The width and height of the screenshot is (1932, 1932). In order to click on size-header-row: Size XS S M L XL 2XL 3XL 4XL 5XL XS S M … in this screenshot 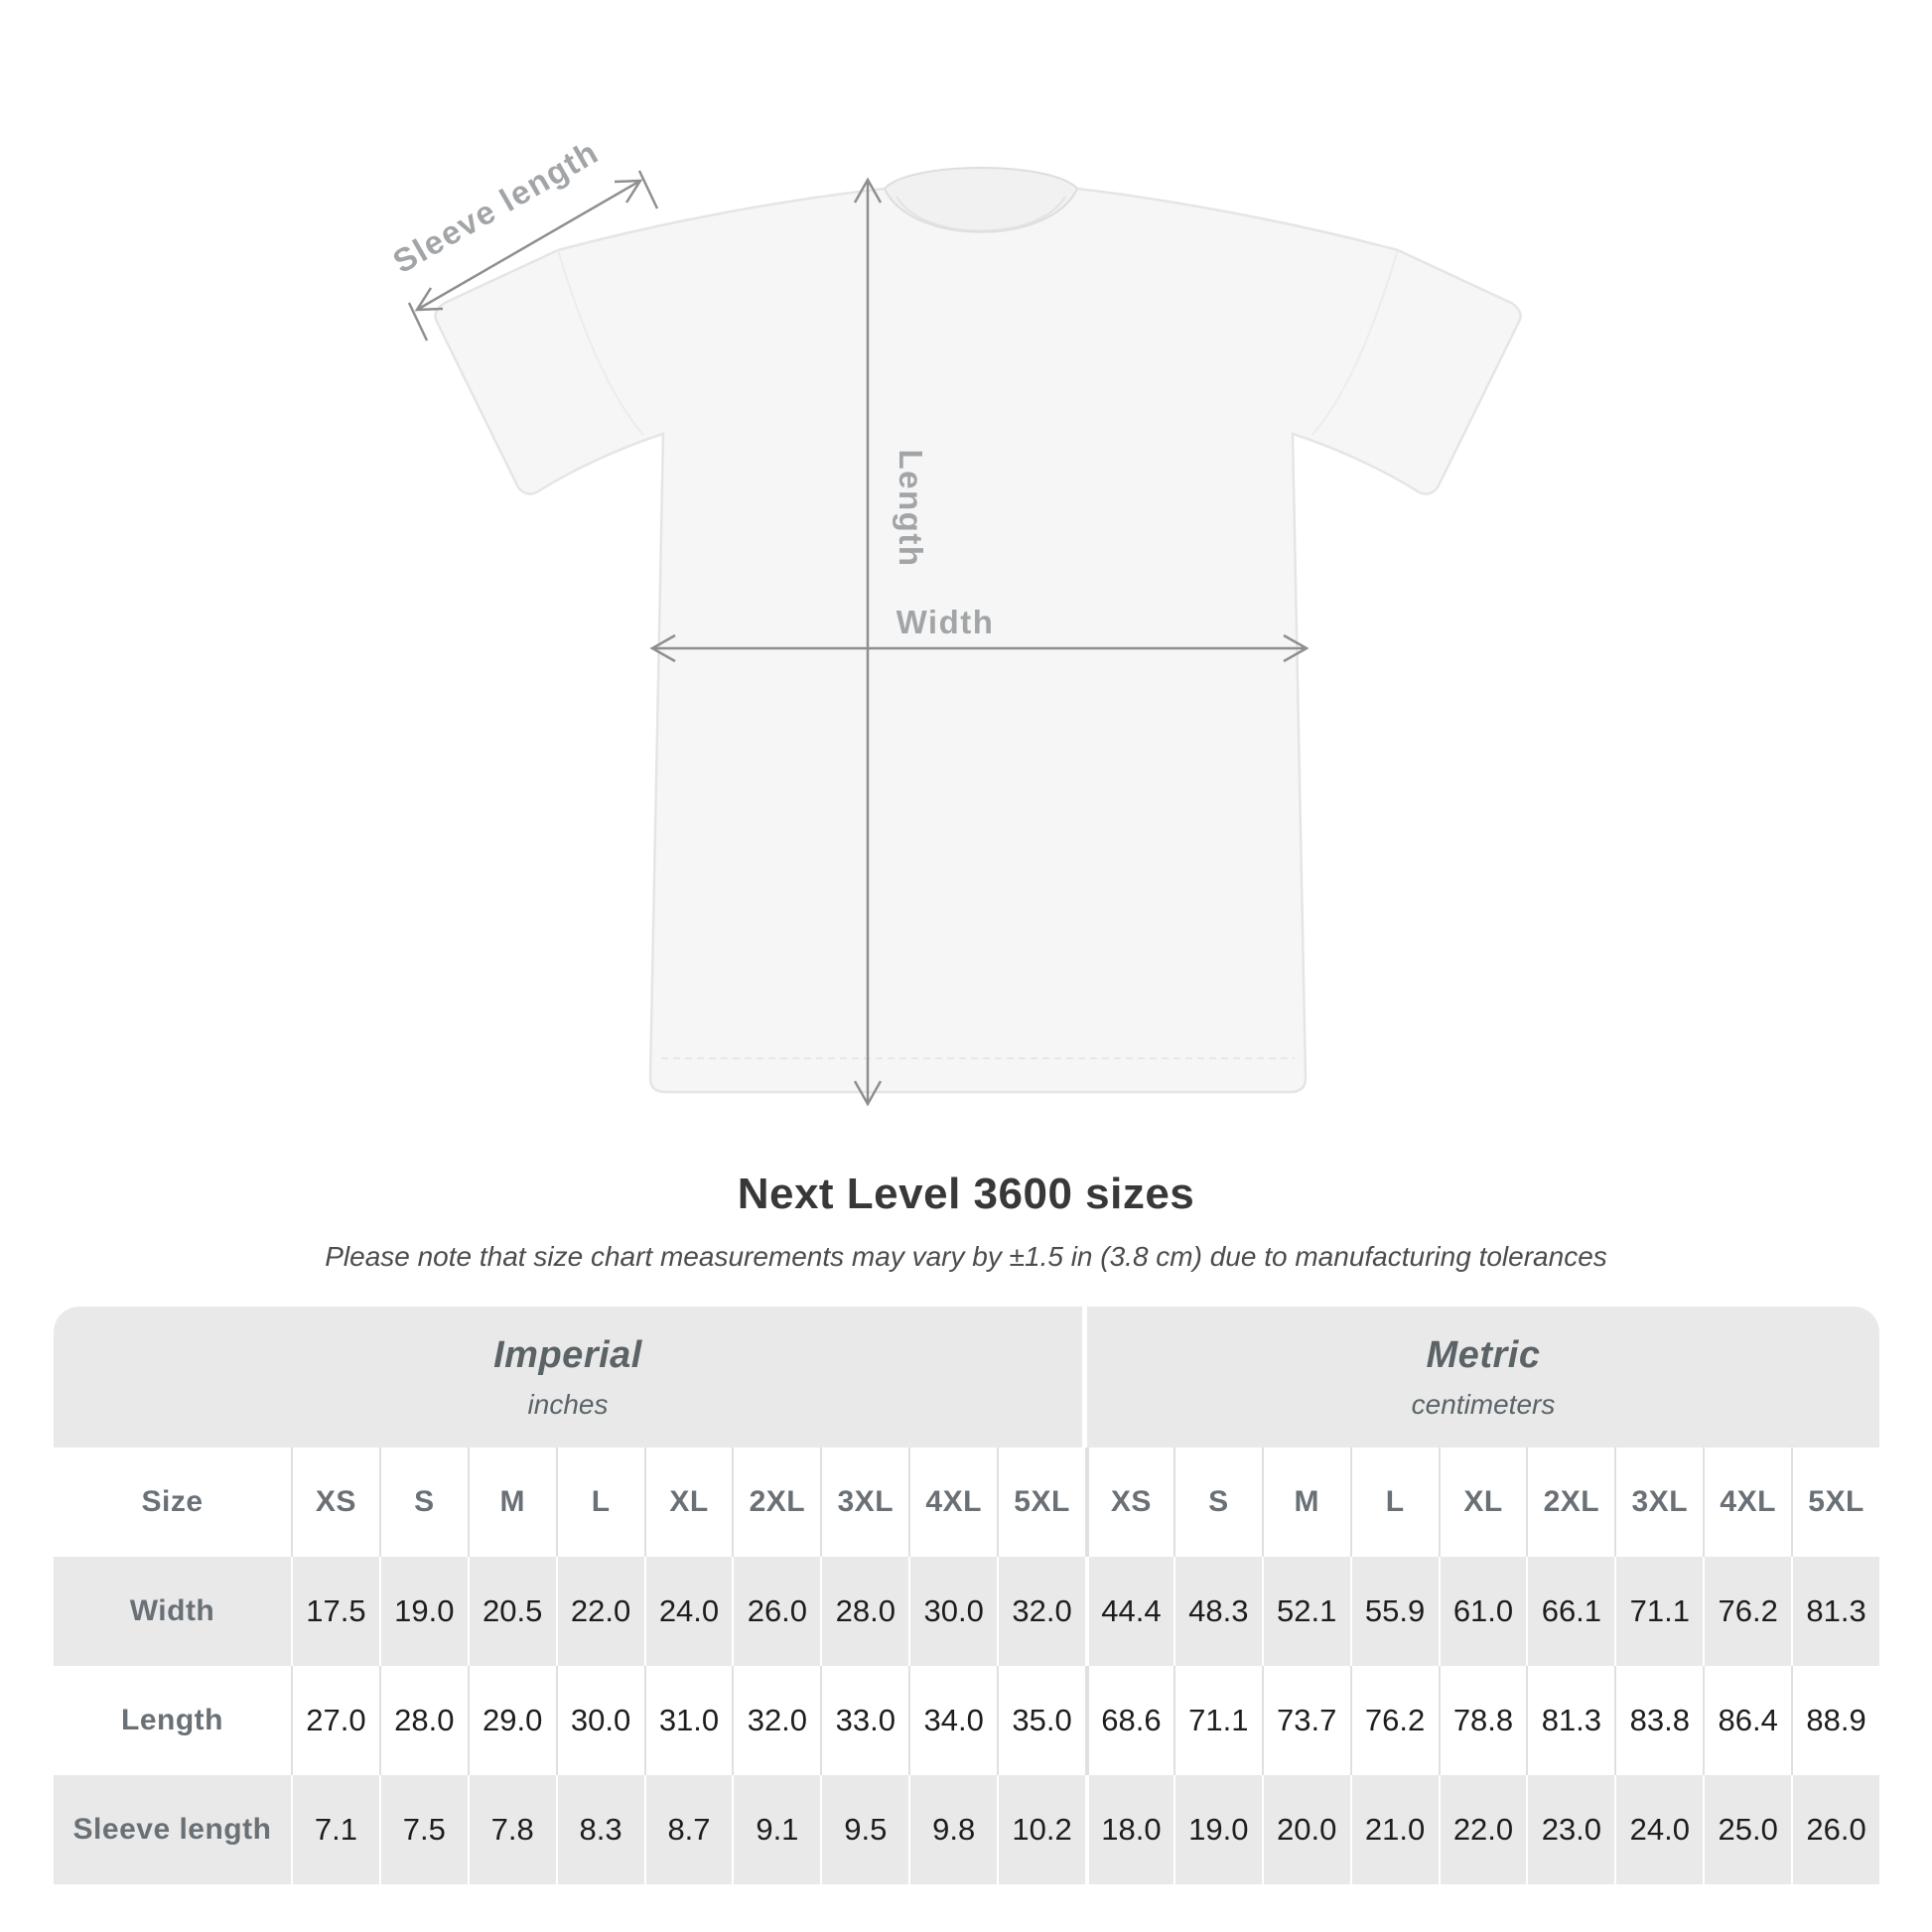, I will do `click(967, 1502)`.